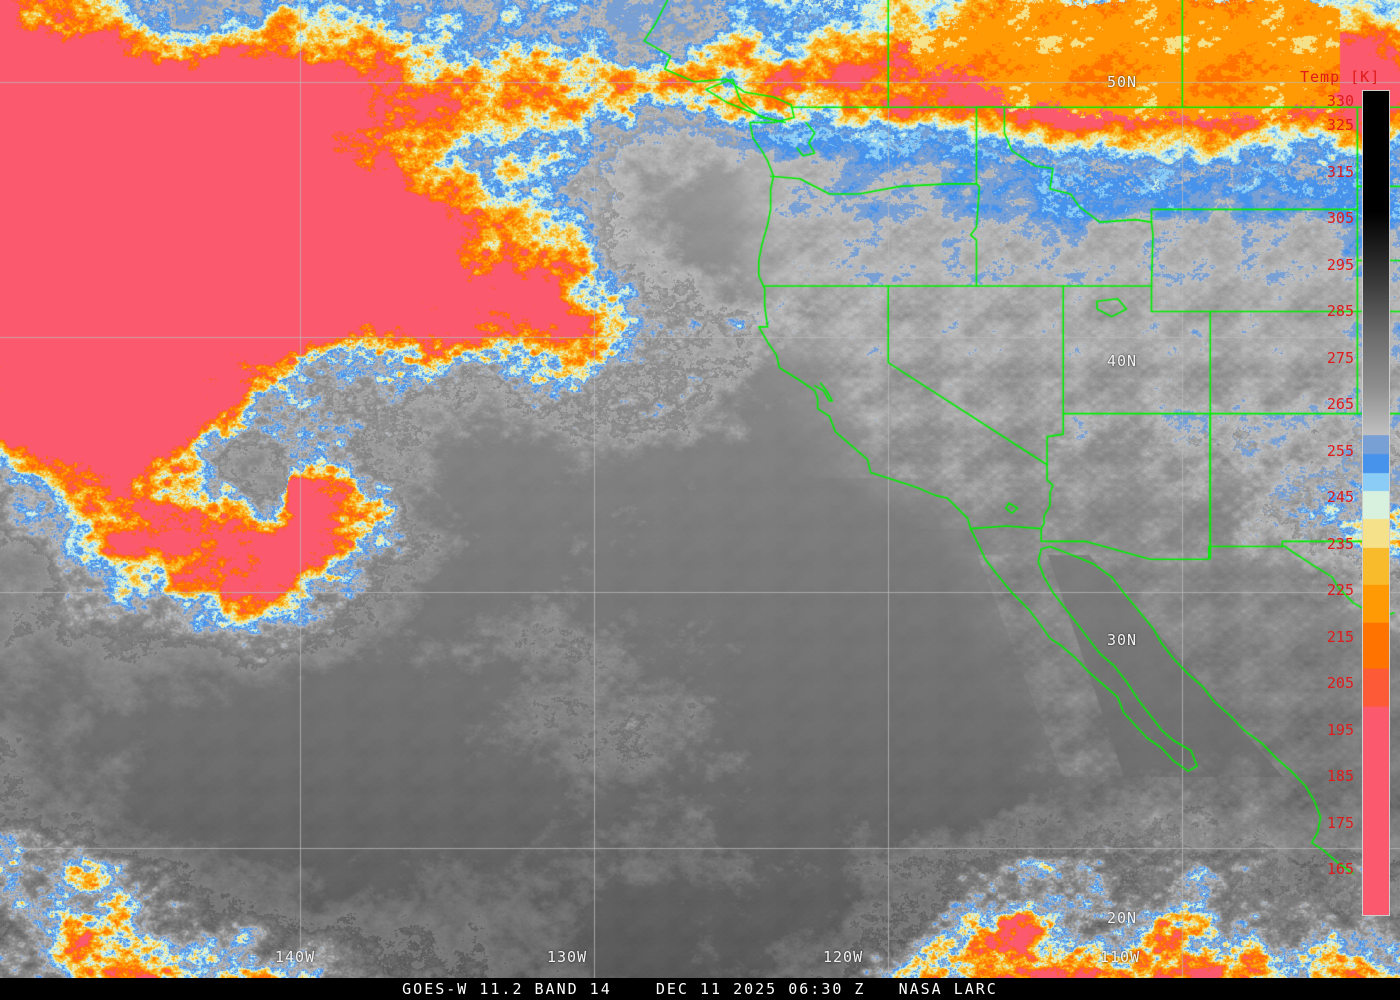 The height and width of the screenshot is (1000, 1400). I want to click on colorbar-tick-165: 165, so click(1340, 869).